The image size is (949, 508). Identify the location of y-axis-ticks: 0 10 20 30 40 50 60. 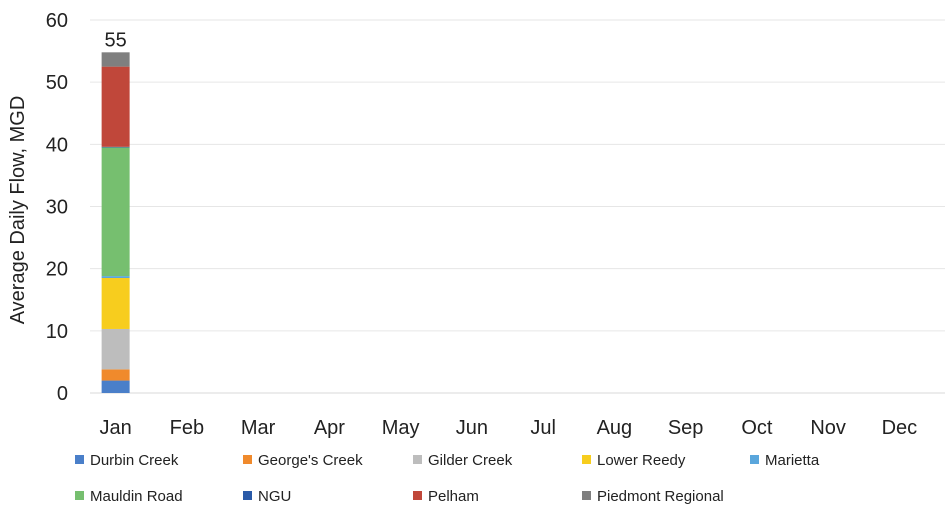
(57, 207).